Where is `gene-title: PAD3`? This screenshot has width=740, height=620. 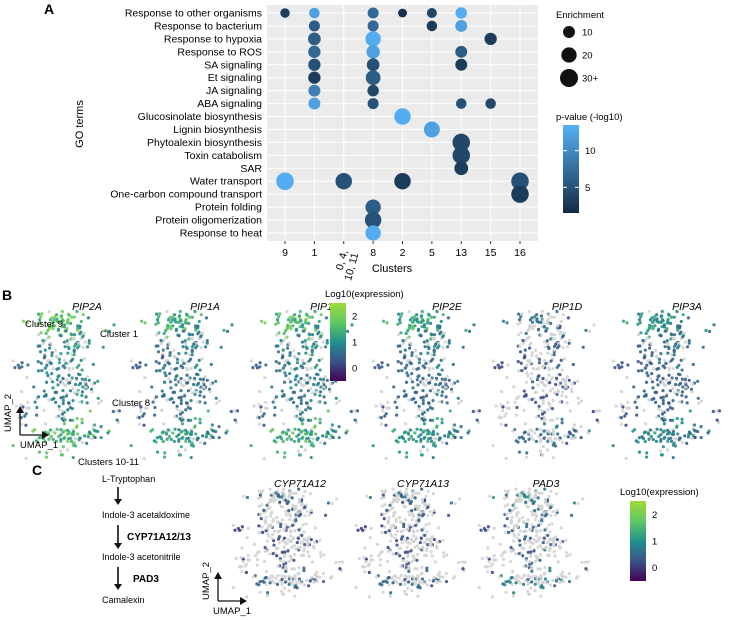 gene-title: PAD3 is located at coordinates (546, 484).